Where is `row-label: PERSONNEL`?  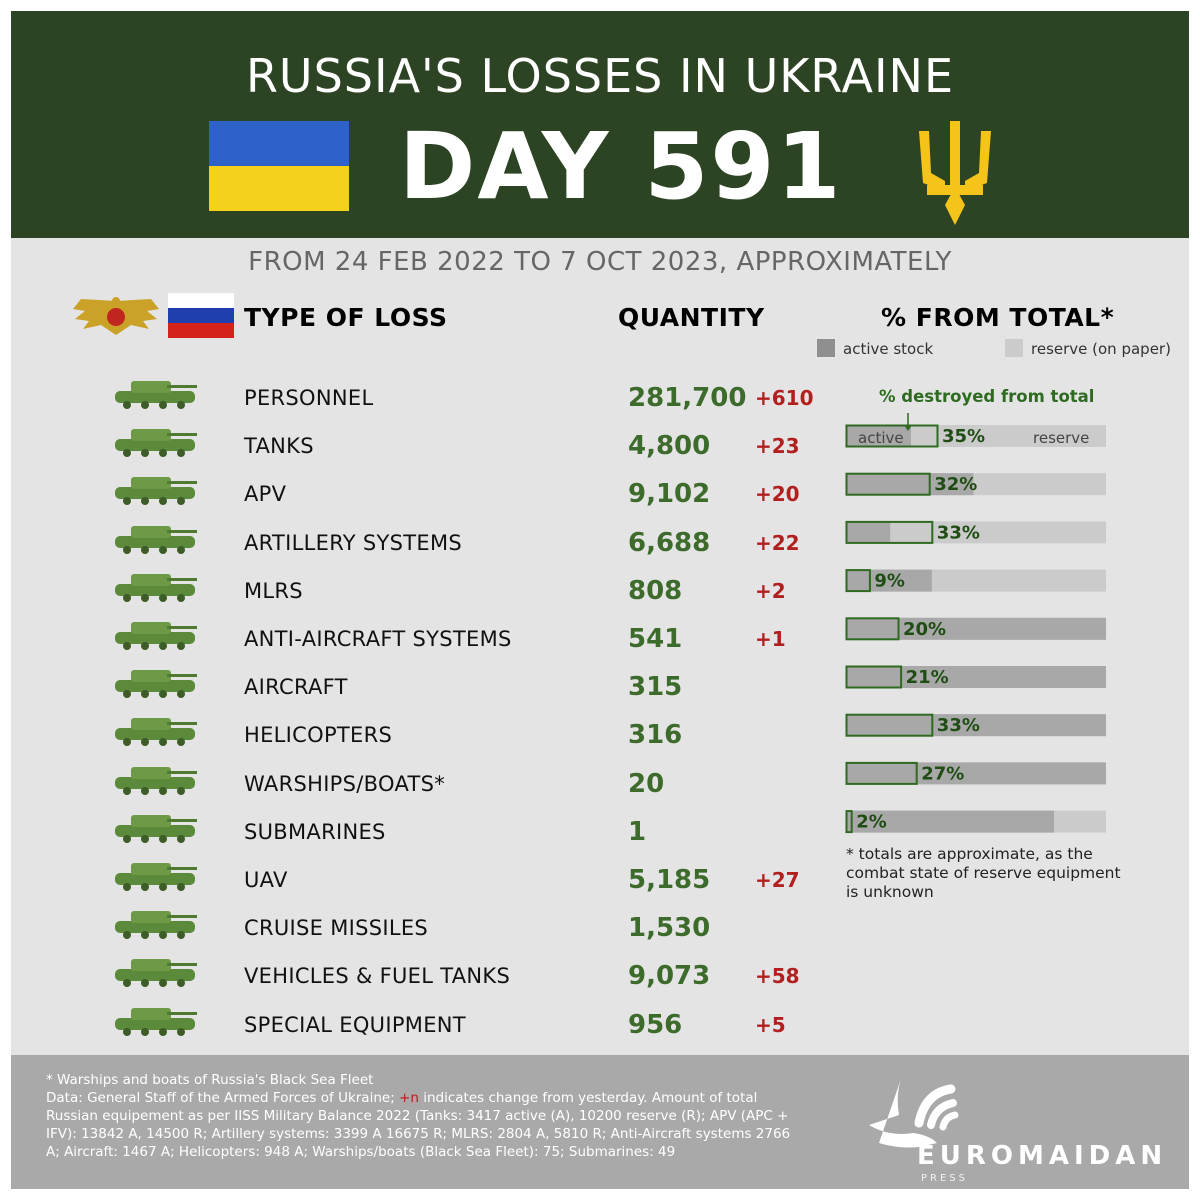
row-label: PERSONNEL is located at coordinates (309, 398).